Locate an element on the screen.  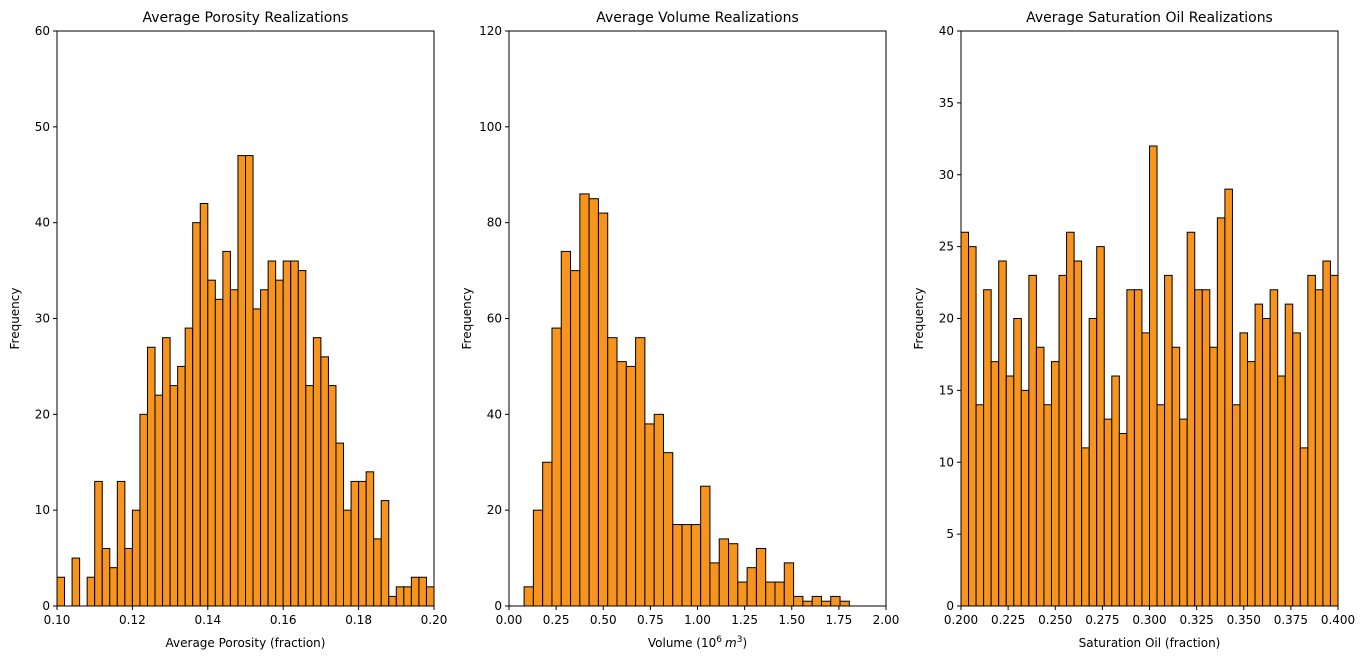
porosity-y-tick-label: 60 is located at coordinates (42, 31).